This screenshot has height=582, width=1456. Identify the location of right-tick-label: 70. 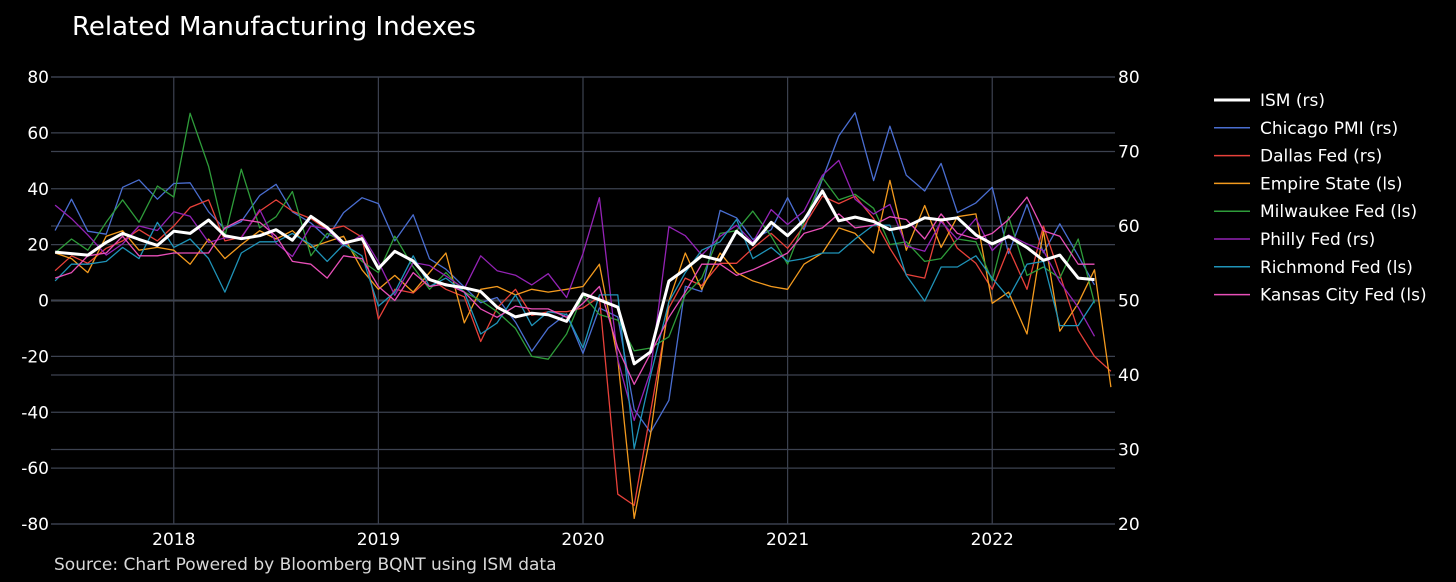
(1129, 153).